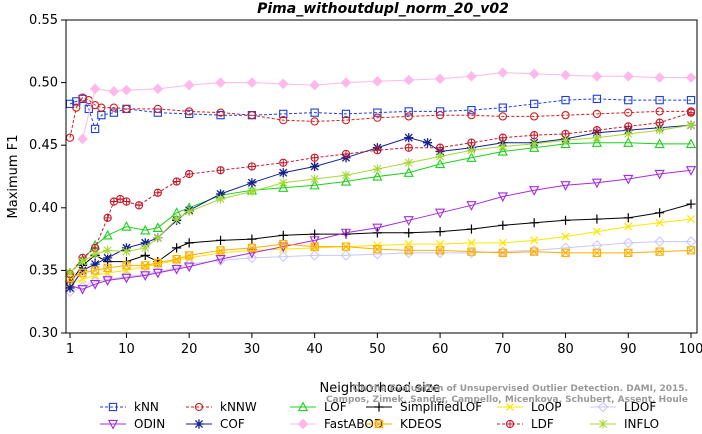 The width and height of the screenshot is (702, 434). What do you see at coordinates (132, 424) in the screenshot?
I see `legend-item-odin: ODIN` at bounding box center [132, 424].